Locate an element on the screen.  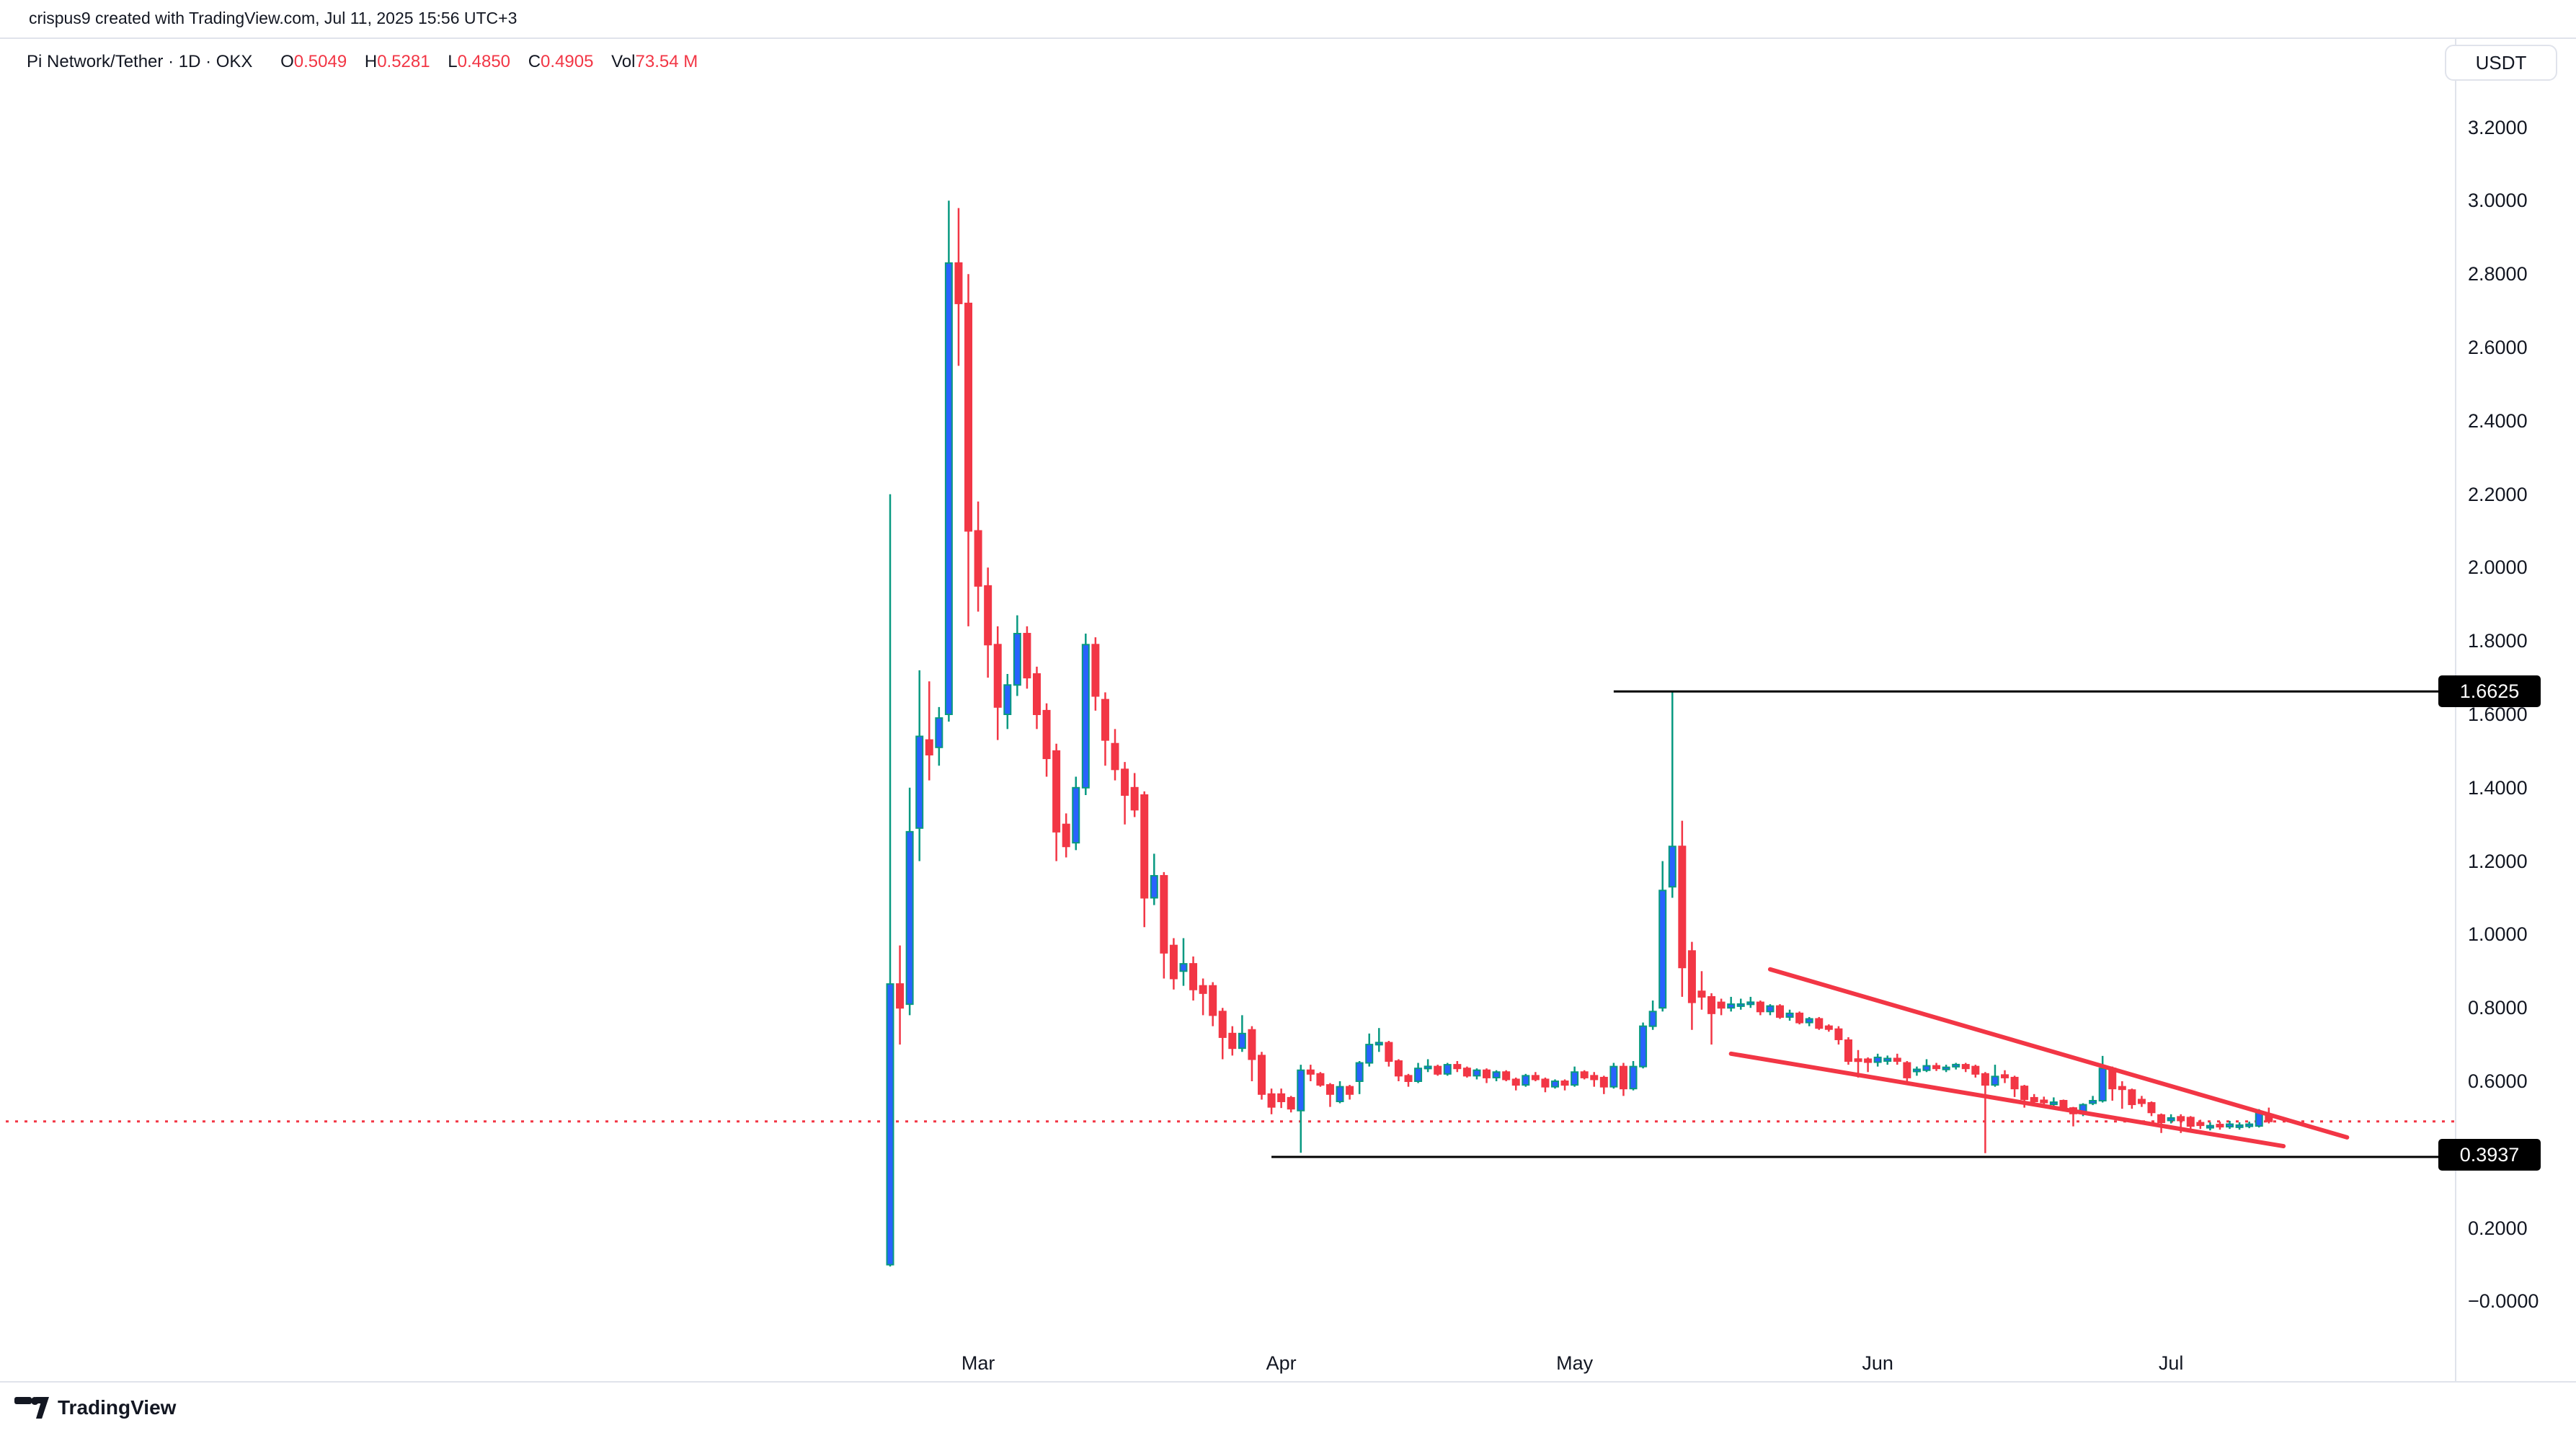
price-axis-label: 2.8000 is located at coordinates (2498, 274).